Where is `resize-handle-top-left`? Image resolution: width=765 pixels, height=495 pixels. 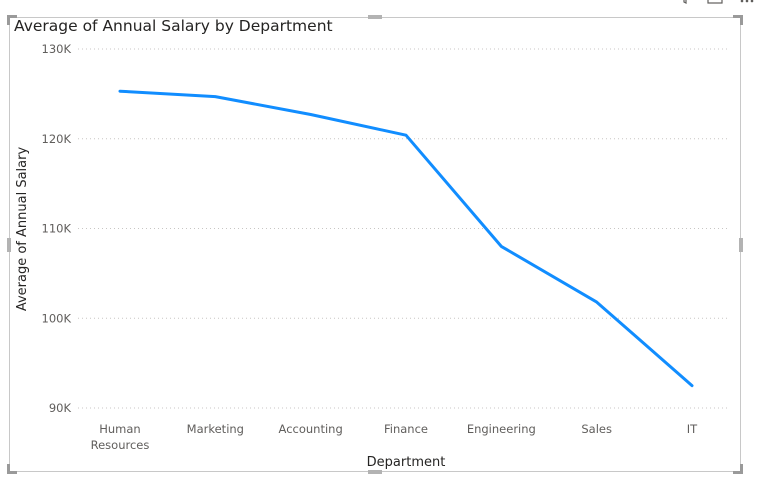
resize-handle-top-left is located at coordinates (12, 20).